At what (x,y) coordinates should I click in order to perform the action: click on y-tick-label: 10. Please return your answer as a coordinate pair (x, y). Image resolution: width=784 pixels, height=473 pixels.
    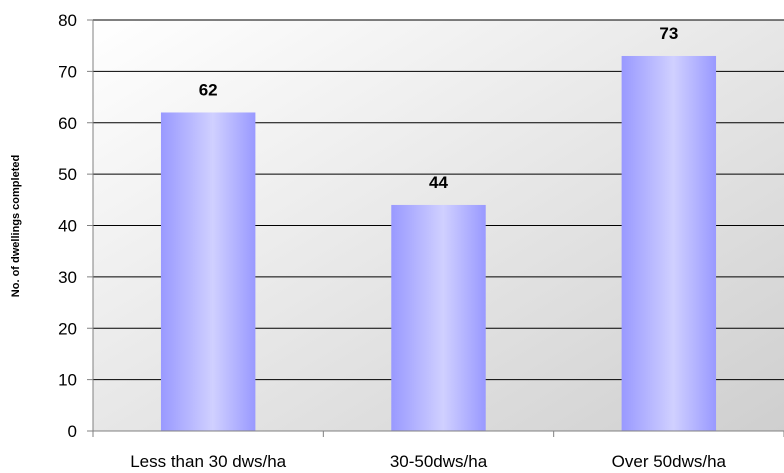
    Looking at the image, I should click on (67, 380).